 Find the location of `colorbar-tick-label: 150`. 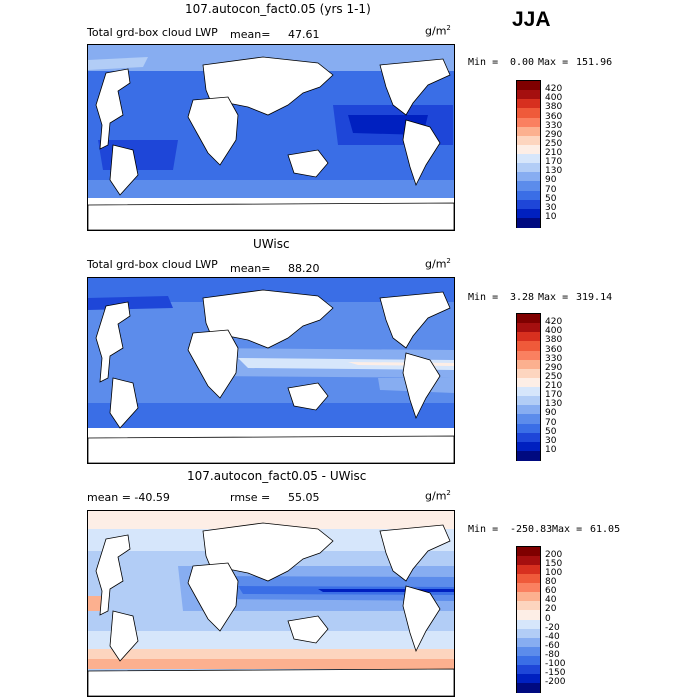

colorbar-tick-label: 150 is located at coordinates (554, 564).